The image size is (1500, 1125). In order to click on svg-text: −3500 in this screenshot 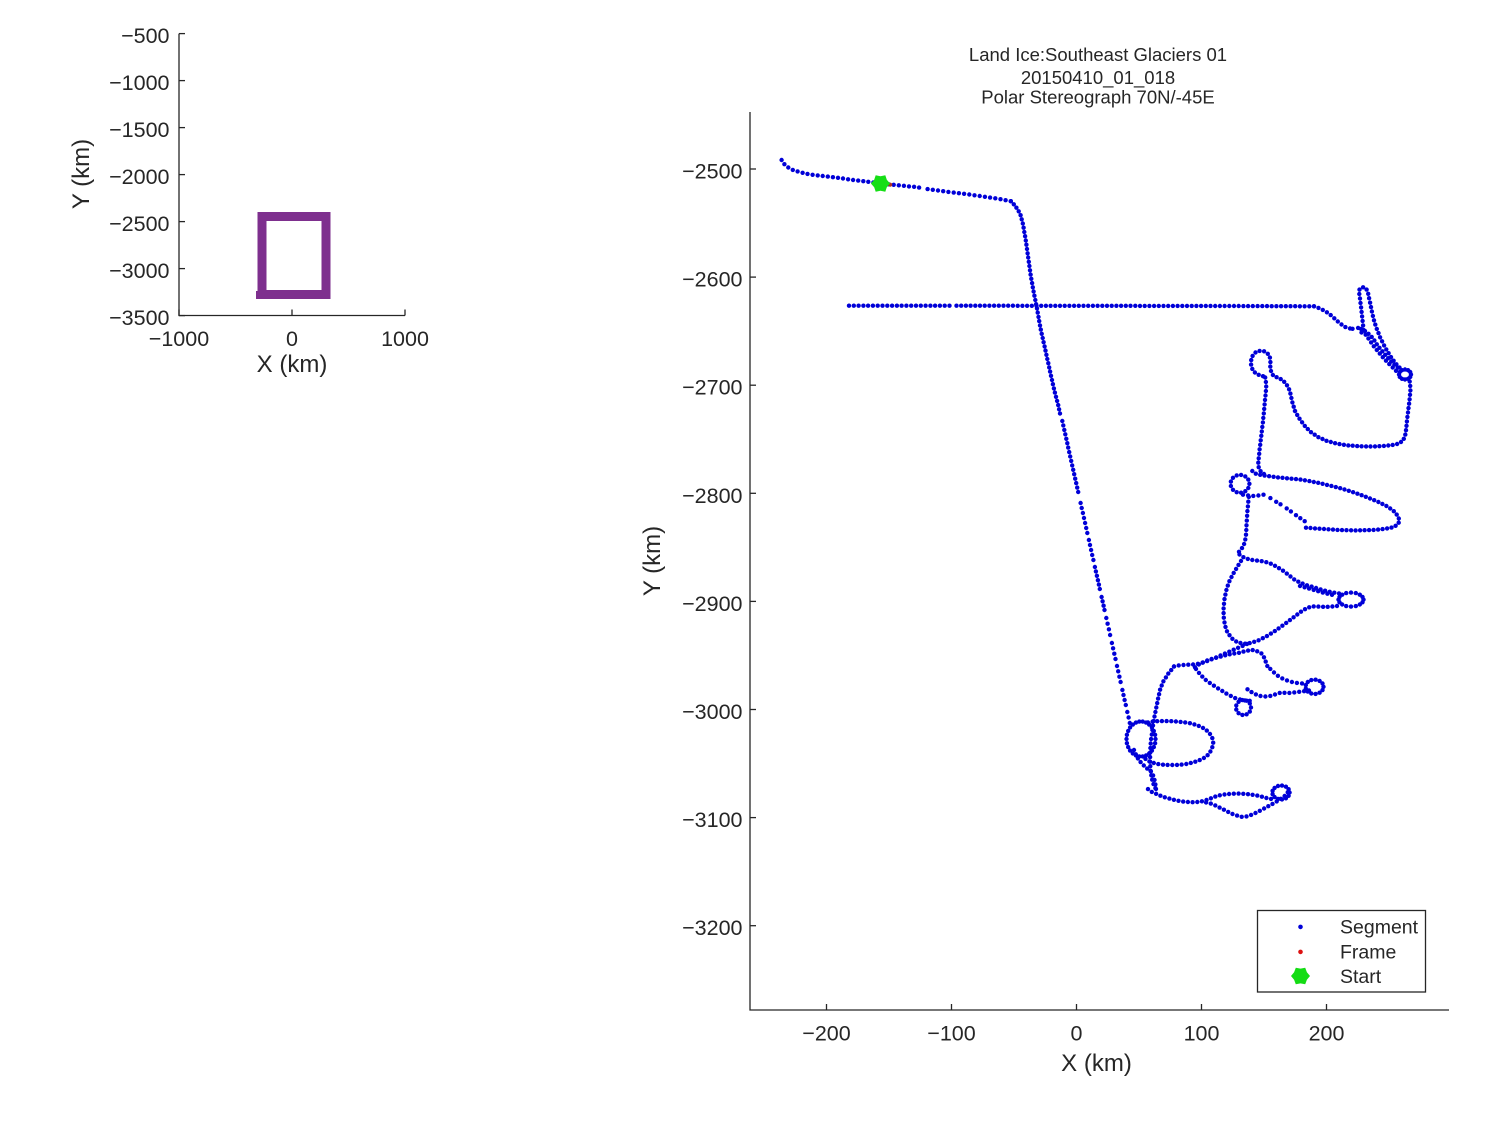, I will do `click(139, 318)`.